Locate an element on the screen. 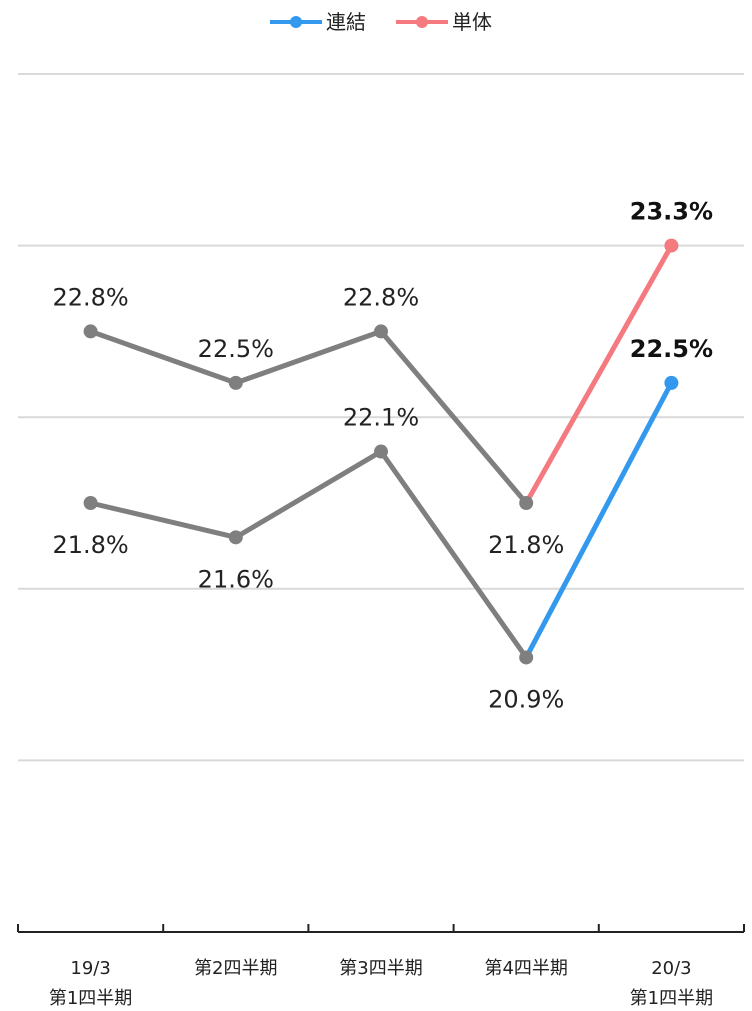 The height and width of the screenshot is (1011, 752). x-tick-label: 19/3 第1四半期 is located at coordinates (90, 983).